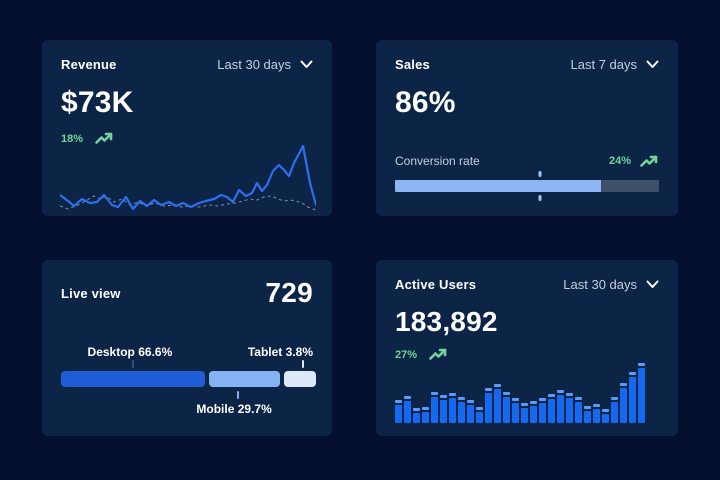 The height and width of the screenshot is (480, 720). I want to click on revenue-range-selector: Last 30 days, so click(265, 64).